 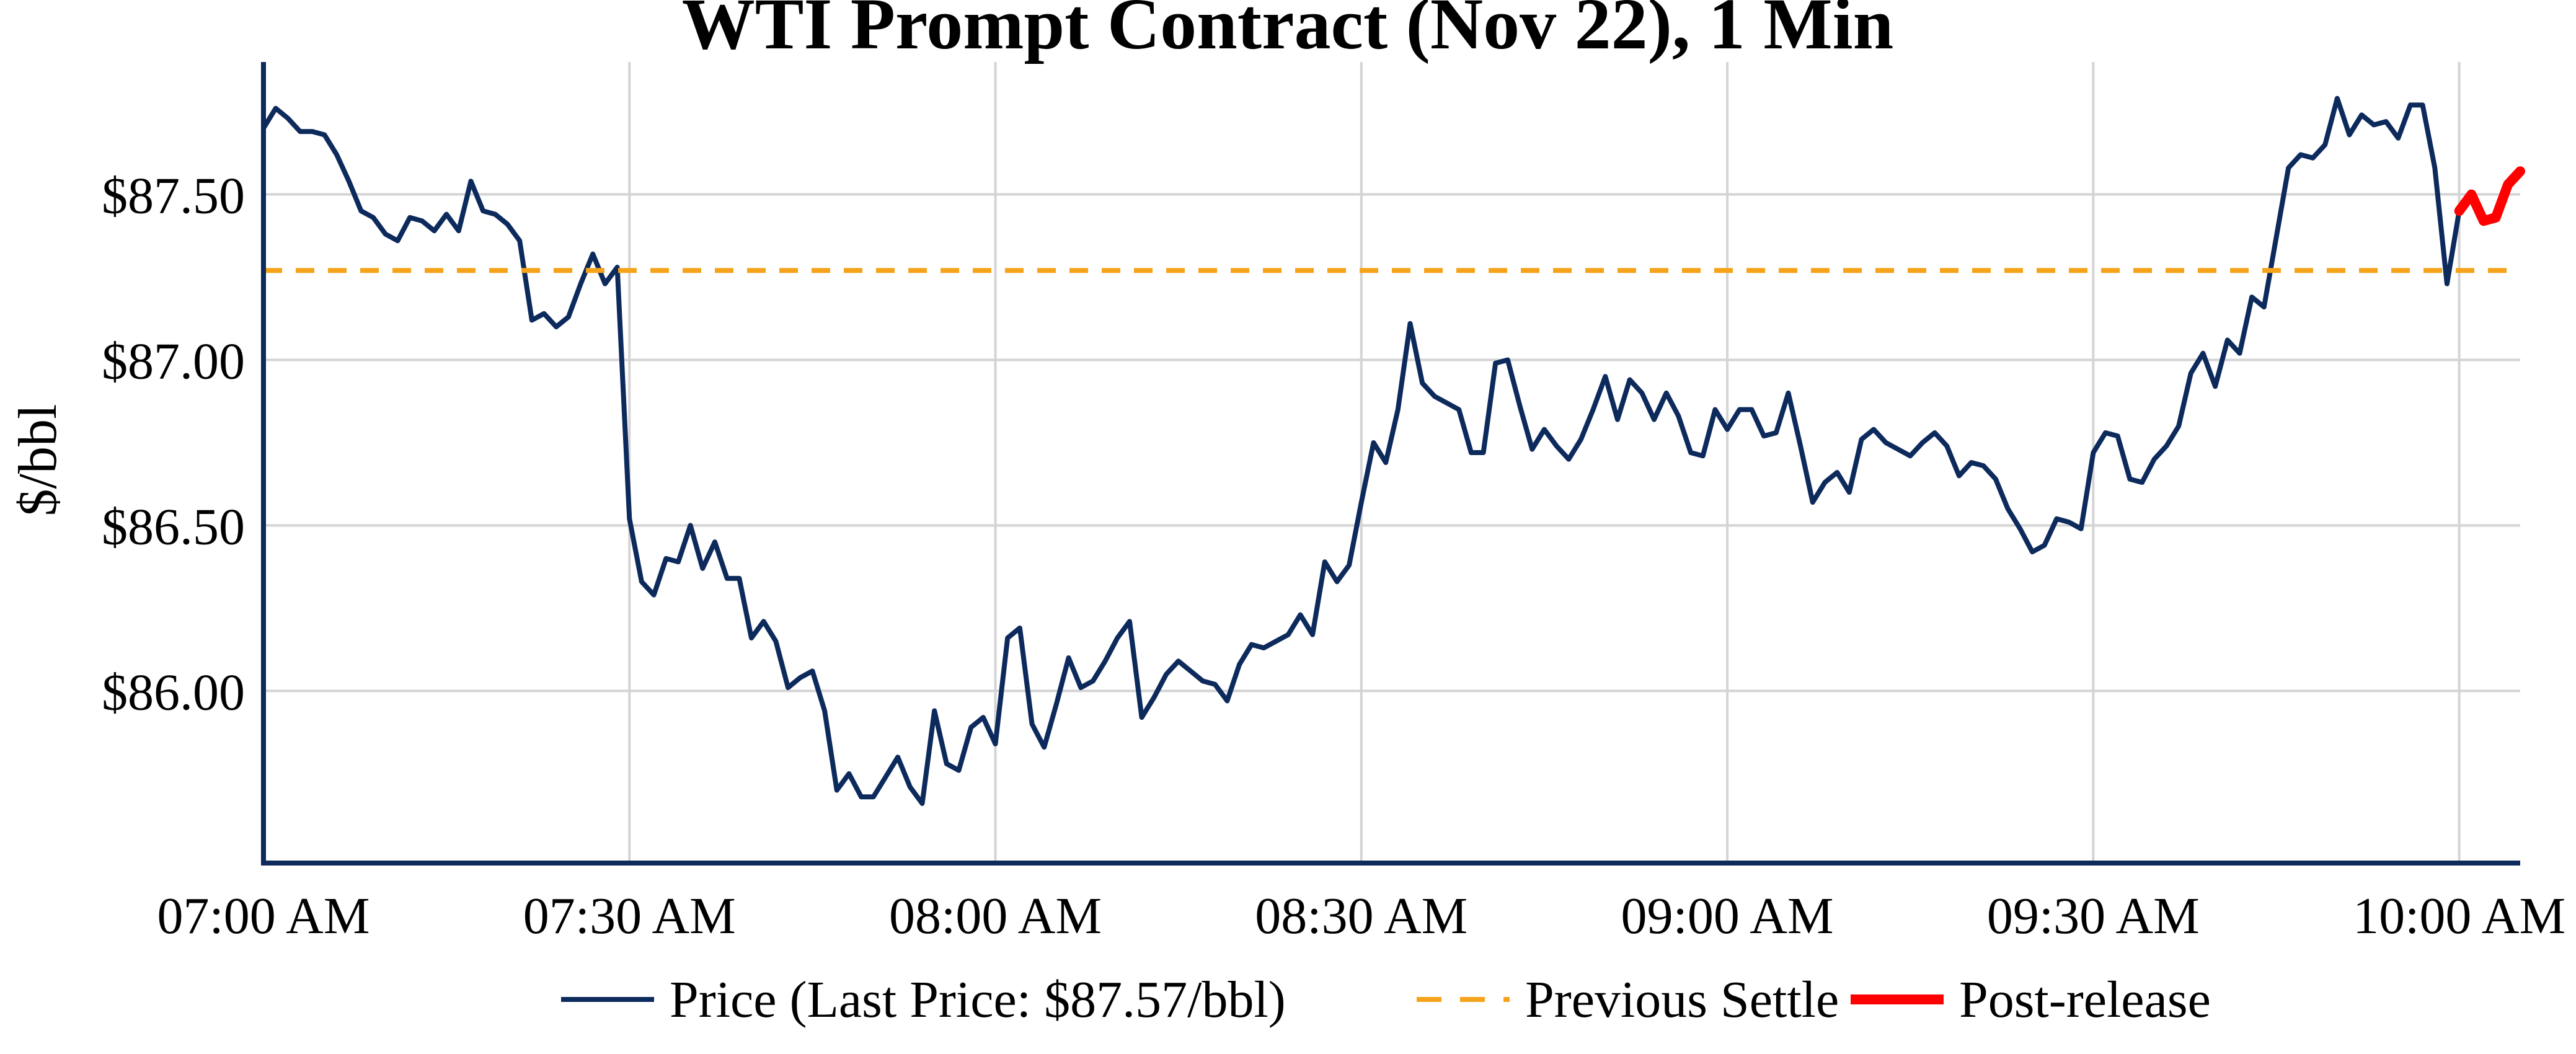 What do you see at coordinates (1288, 32) in the screenshot?
I see `chart-title: WTI Prompt Contract (Nov 22), 1 Min` at bounding box center [1288, 32].